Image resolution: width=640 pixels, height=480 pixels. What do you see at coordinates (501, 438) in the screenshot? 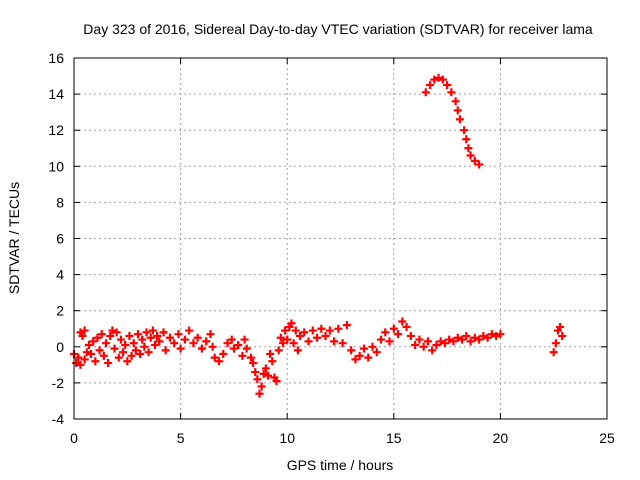
I see `x-tick-label: 20` at bounding box center [501, 438].